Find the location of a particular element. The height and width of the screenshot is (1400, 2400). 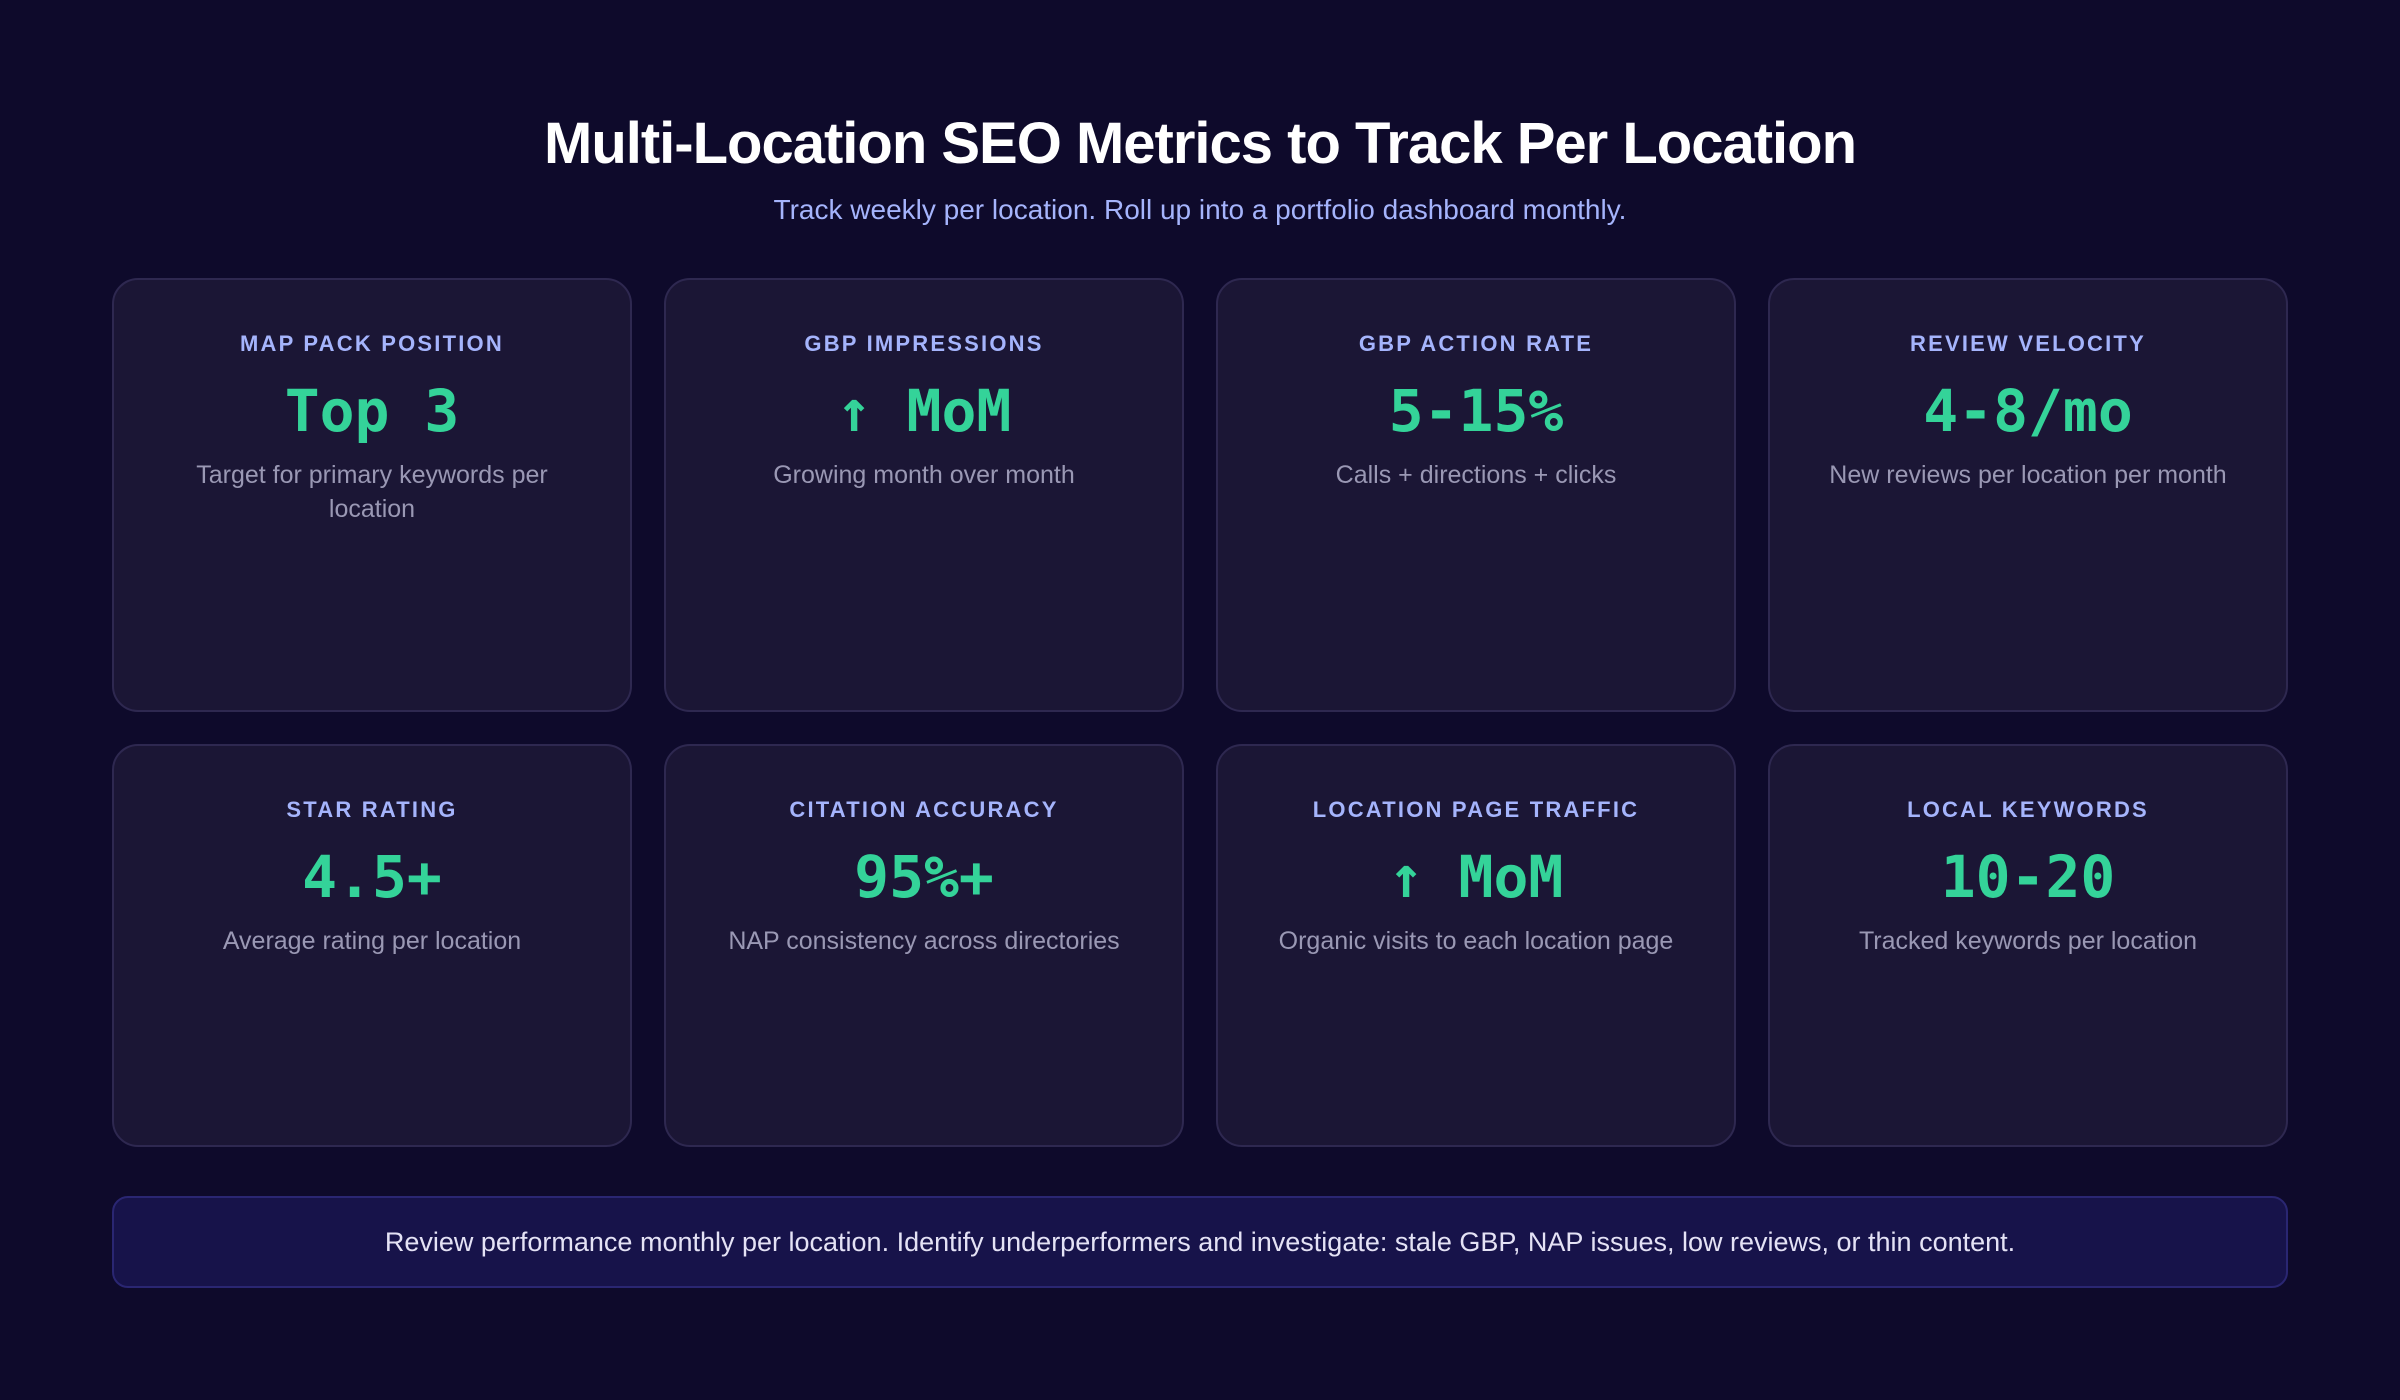

metric-label: GBP IMPRESSIONS is located at coordinates (924, 343).